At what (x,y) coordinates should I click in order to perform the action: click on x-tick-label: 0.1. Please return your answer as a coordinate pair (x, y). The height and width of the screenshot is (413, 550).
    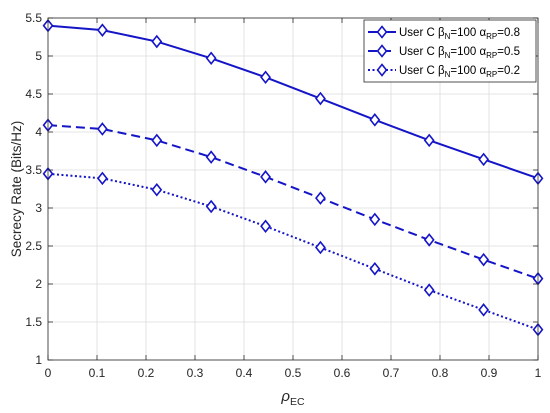
    Looking at the image, I should click on (97, 373).